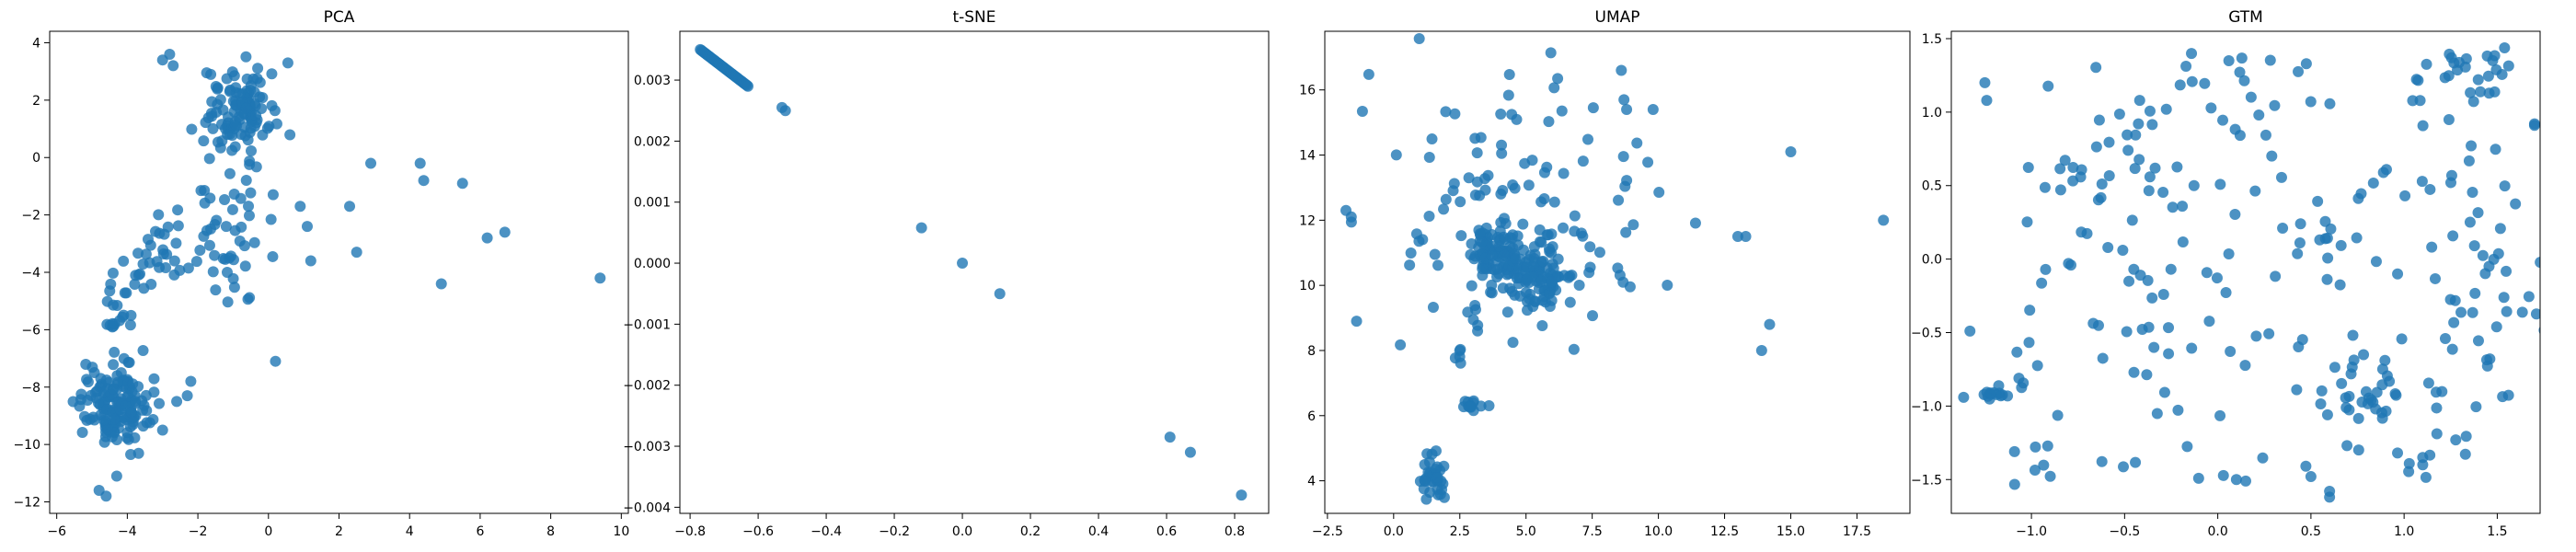  Describe the element at coordinates (962, 531) in the screenshot. I see `x-tick-label: 0.0` at that location.